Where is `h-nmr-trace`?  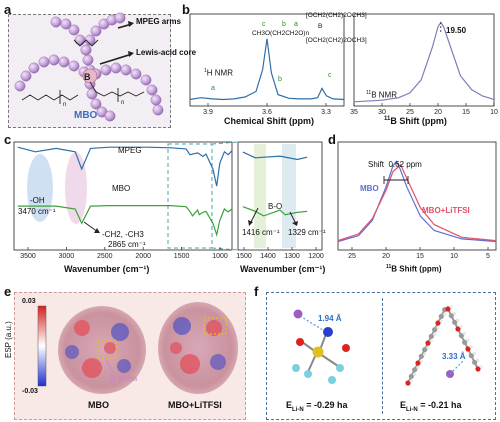 h-nmr-trace is located at coordinates (267, 69).